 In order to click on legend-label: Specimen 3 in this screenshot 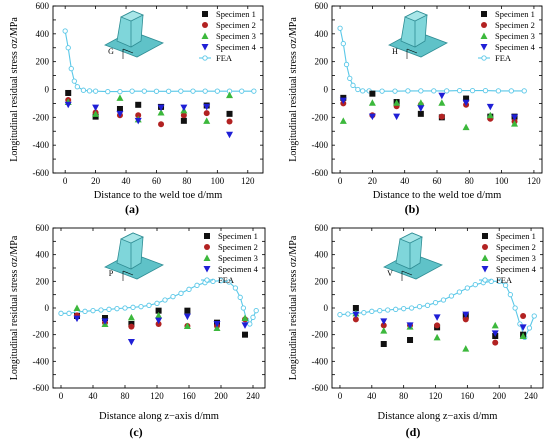, I will do `click(516, 258)`.